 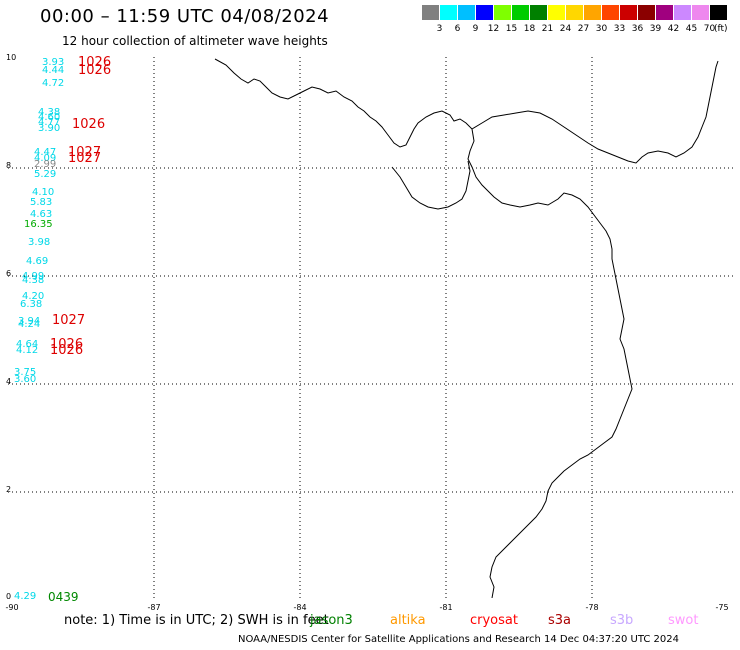 What do you see at coordinates (722, 607) in the screenshot?
I see `x-axis-label: -75` at bounding box center [722, 607].